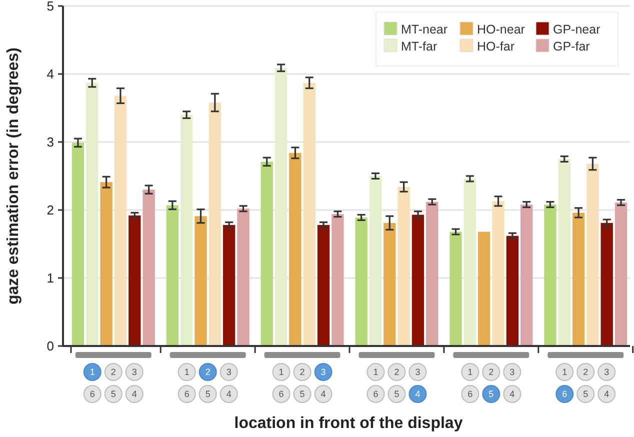 The image size is (634, 437). What do you see at coordinates (576, 29) in the screenshot?
I see `legend-label: GP-near` at bounding box center [576, 29].